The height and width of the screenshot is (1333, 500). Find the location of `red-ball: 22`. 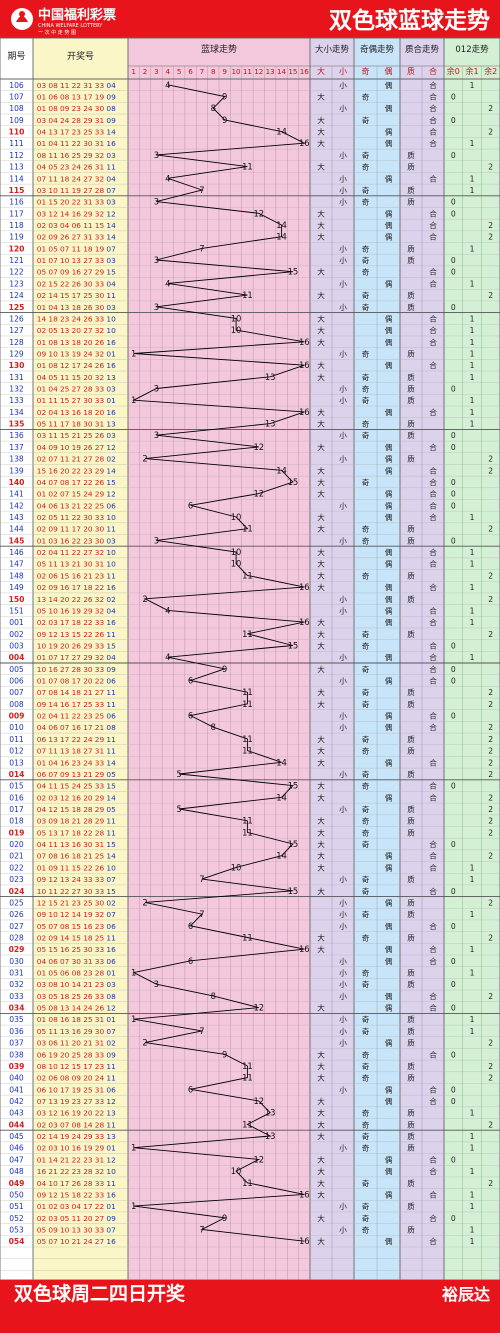

red-ball: 22 is located at coordinates (87, 867).